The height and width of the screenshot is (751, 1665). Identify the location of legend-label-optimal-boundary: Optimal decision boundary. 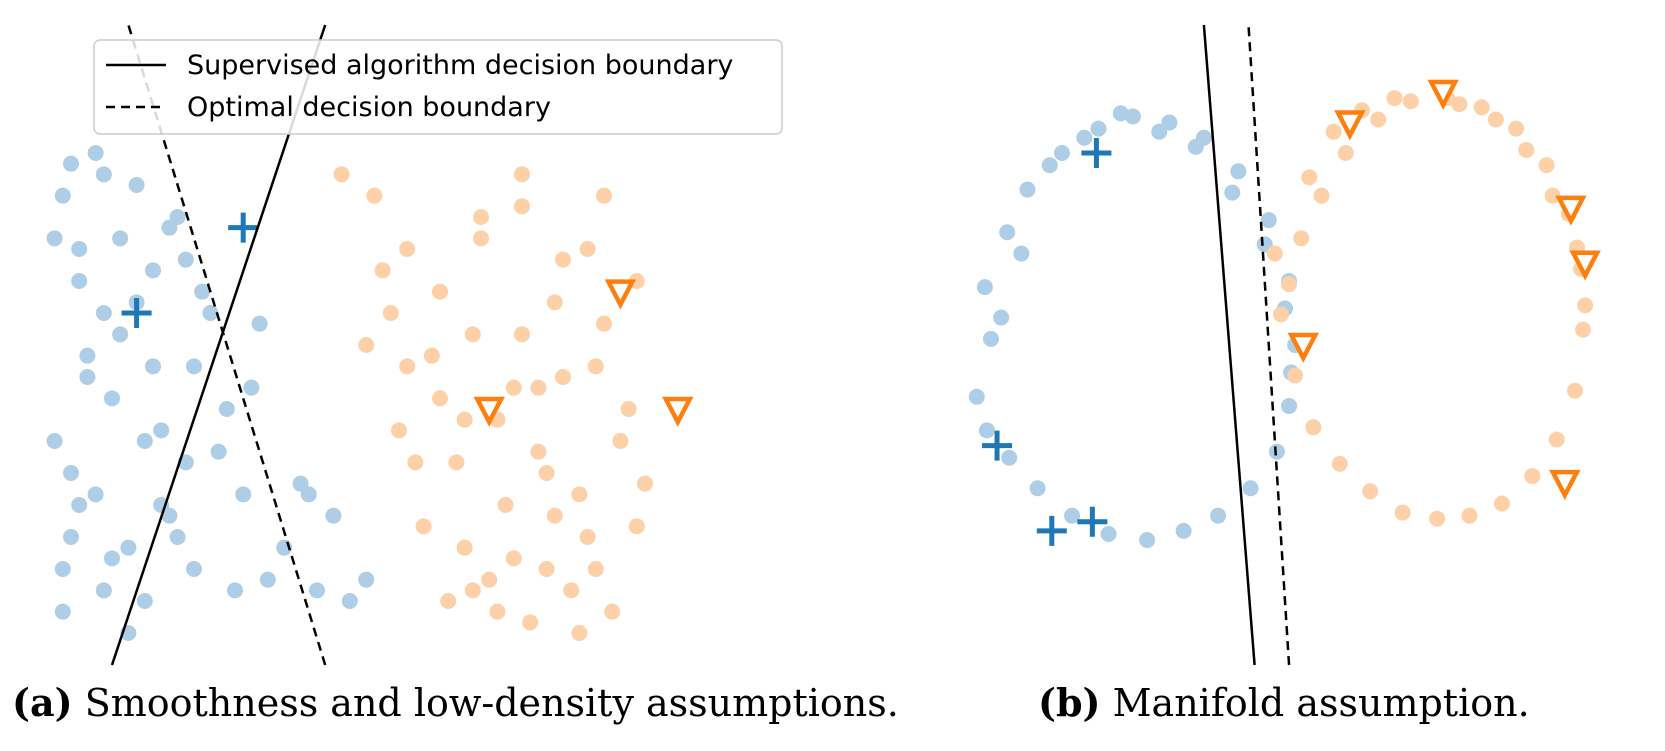
(369, 107).